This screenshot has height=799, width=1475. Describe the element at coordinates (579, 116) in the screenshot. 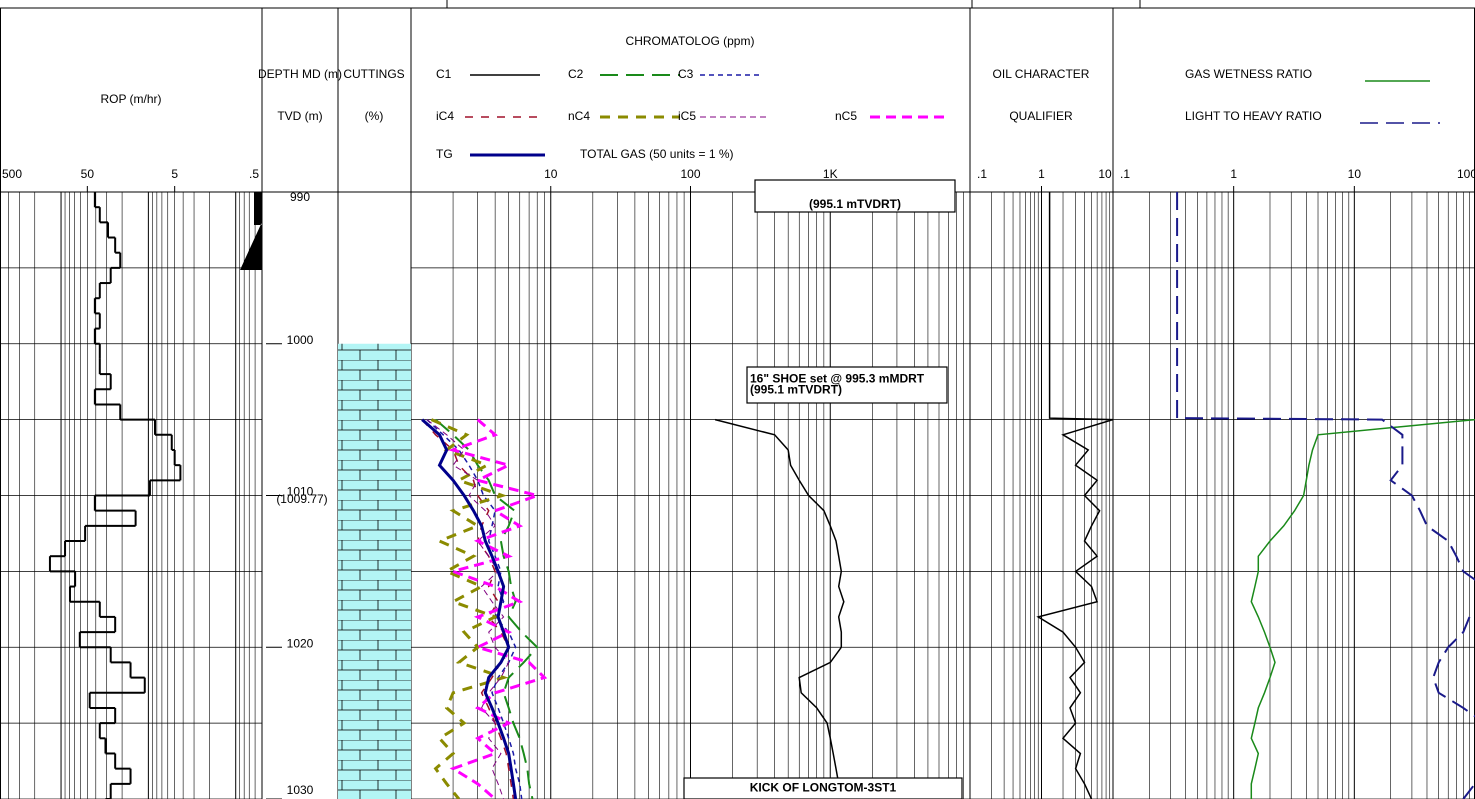

I see `legend-label: nC4` at that location.